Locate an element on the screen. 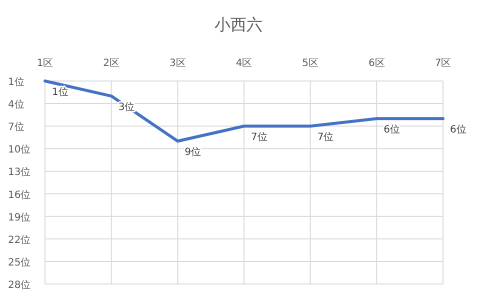 Image resolution: width=477 pixels, height=302 pixels. x-tick-label: 4区 is located at coordinates (244, 63).